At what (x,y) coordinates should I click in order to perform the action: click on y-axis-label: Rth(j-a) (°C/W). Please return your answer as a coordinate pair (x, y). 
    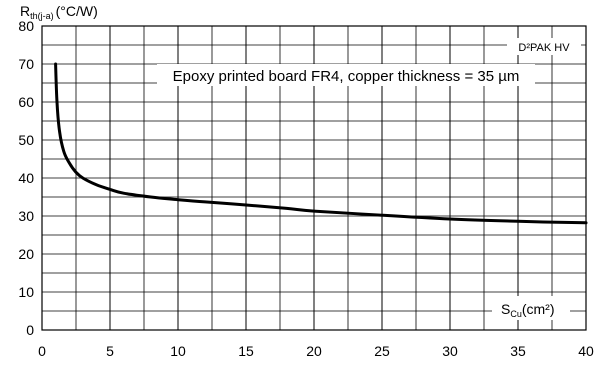
    Looking at the image, I should click on (59, 12).